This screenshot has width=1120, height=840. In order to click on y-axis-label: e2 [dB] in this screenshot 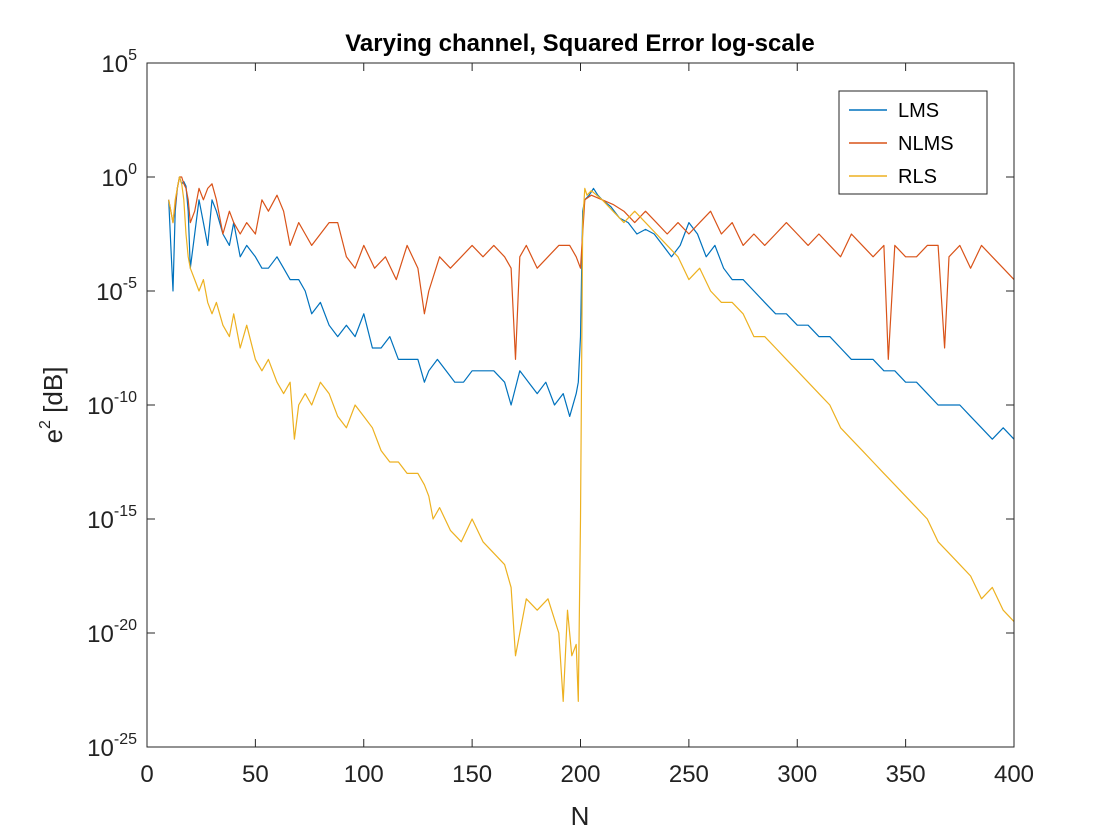, I will do `click(52, 405)`.